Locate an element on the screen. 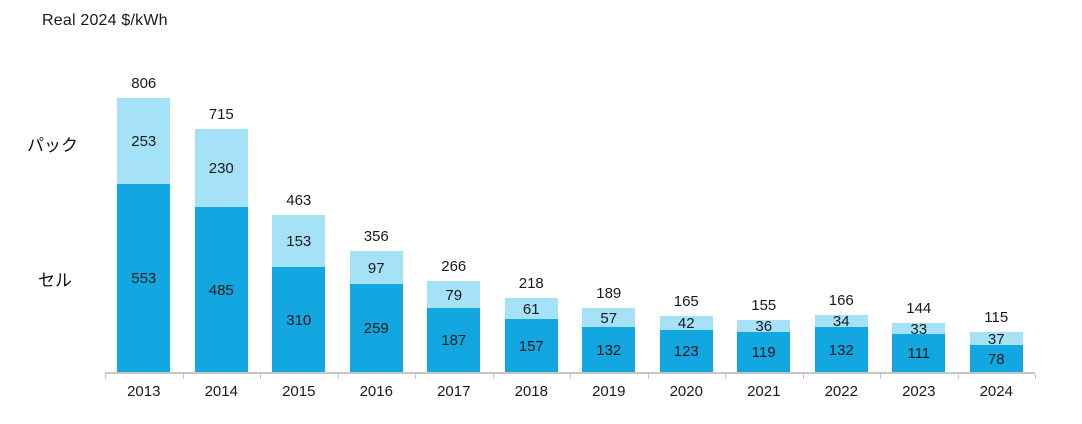 The width and height of the screenshot is (1082, 424). total-value-label-2014: 715 is located at coordinates (221, 114).